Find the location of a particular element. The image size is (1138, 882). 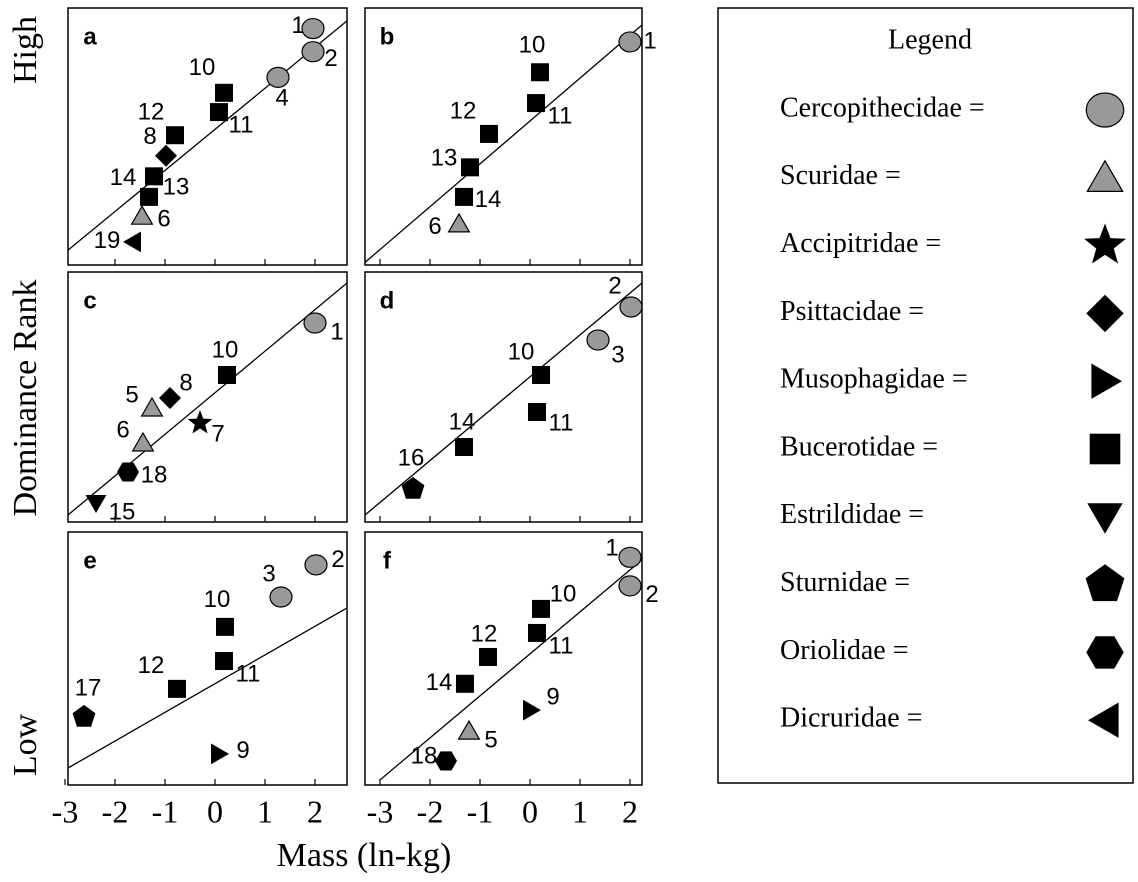

panel-label: c is located at coordinates (89, 300).